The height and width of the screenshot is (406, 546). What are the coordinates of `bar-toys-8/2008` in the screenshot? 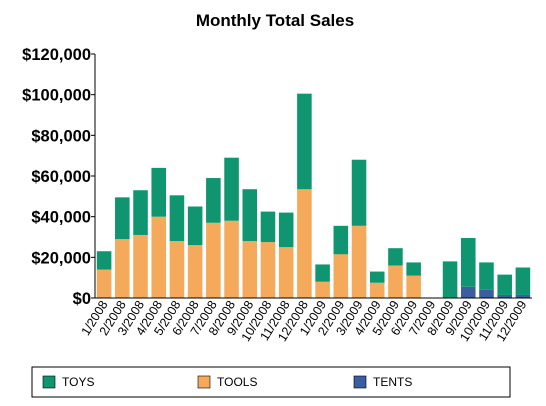 It's located at (231, 189).